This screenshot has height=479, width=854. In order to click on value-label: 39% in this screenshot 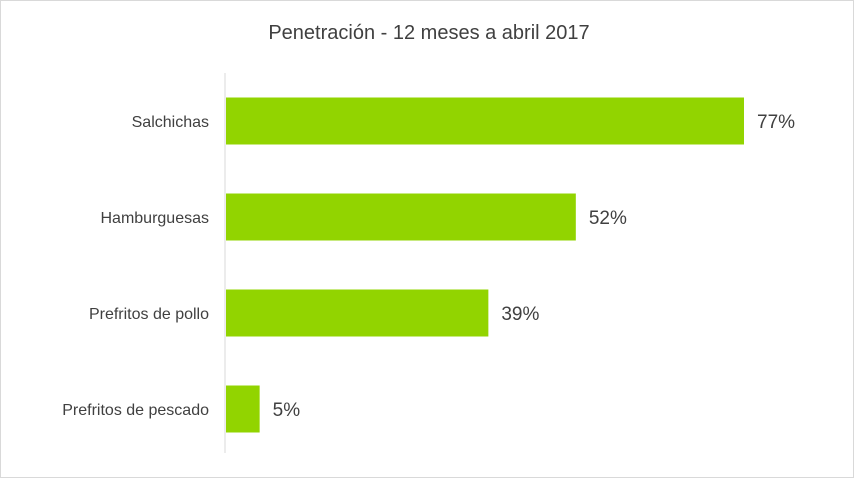, I will do `click(520, 314)`.